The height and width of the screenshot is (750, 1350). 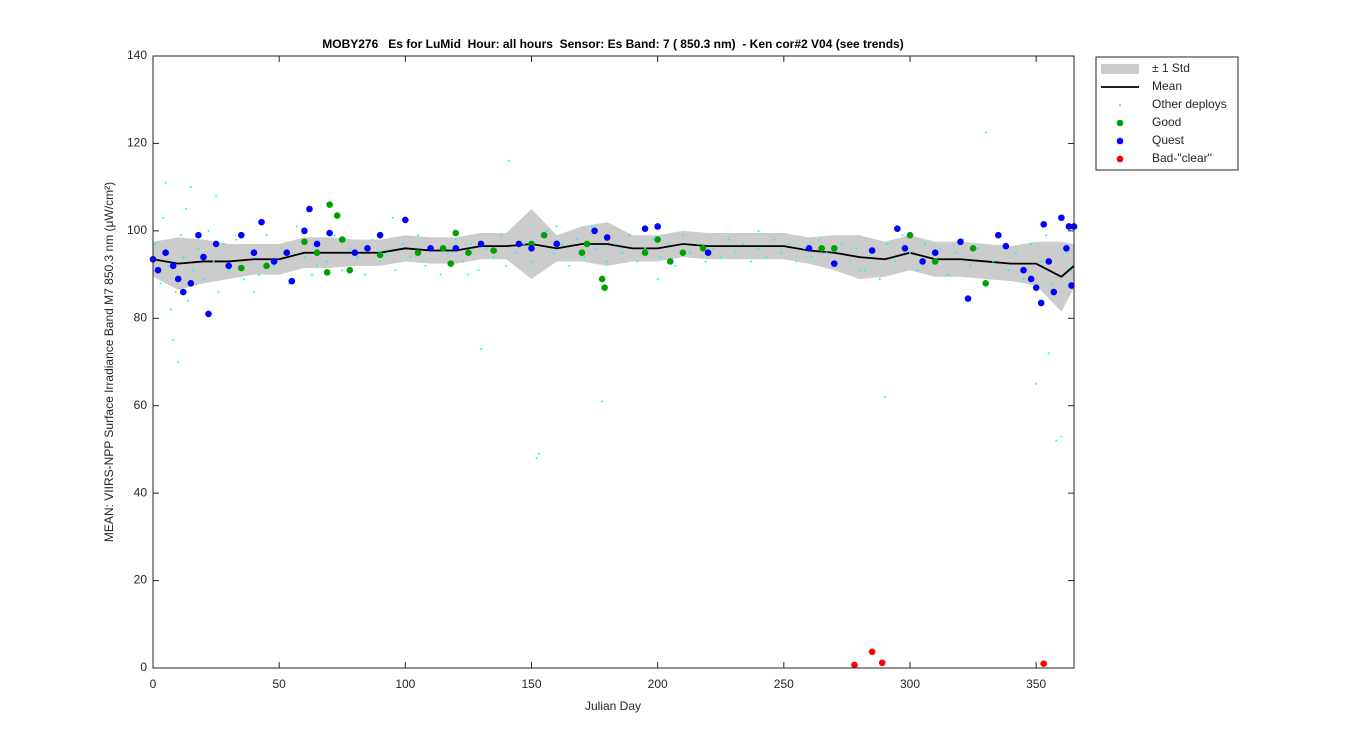 I want to click on y-tick-label: 40, so click(x=141, y=492).